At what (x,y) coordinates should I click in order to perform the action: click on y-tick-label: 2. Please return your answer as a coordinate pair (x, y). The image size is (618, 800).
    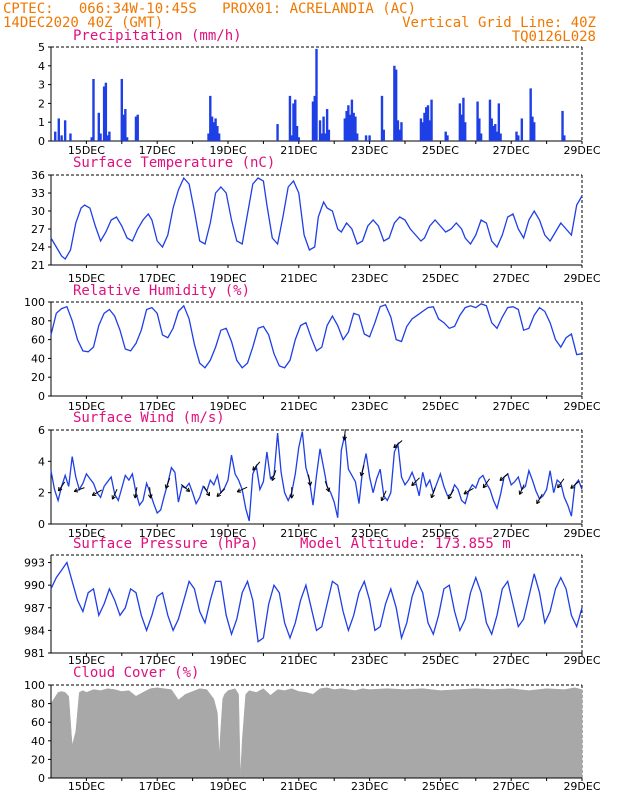
    Looking at the image, I should click on (41, 493).